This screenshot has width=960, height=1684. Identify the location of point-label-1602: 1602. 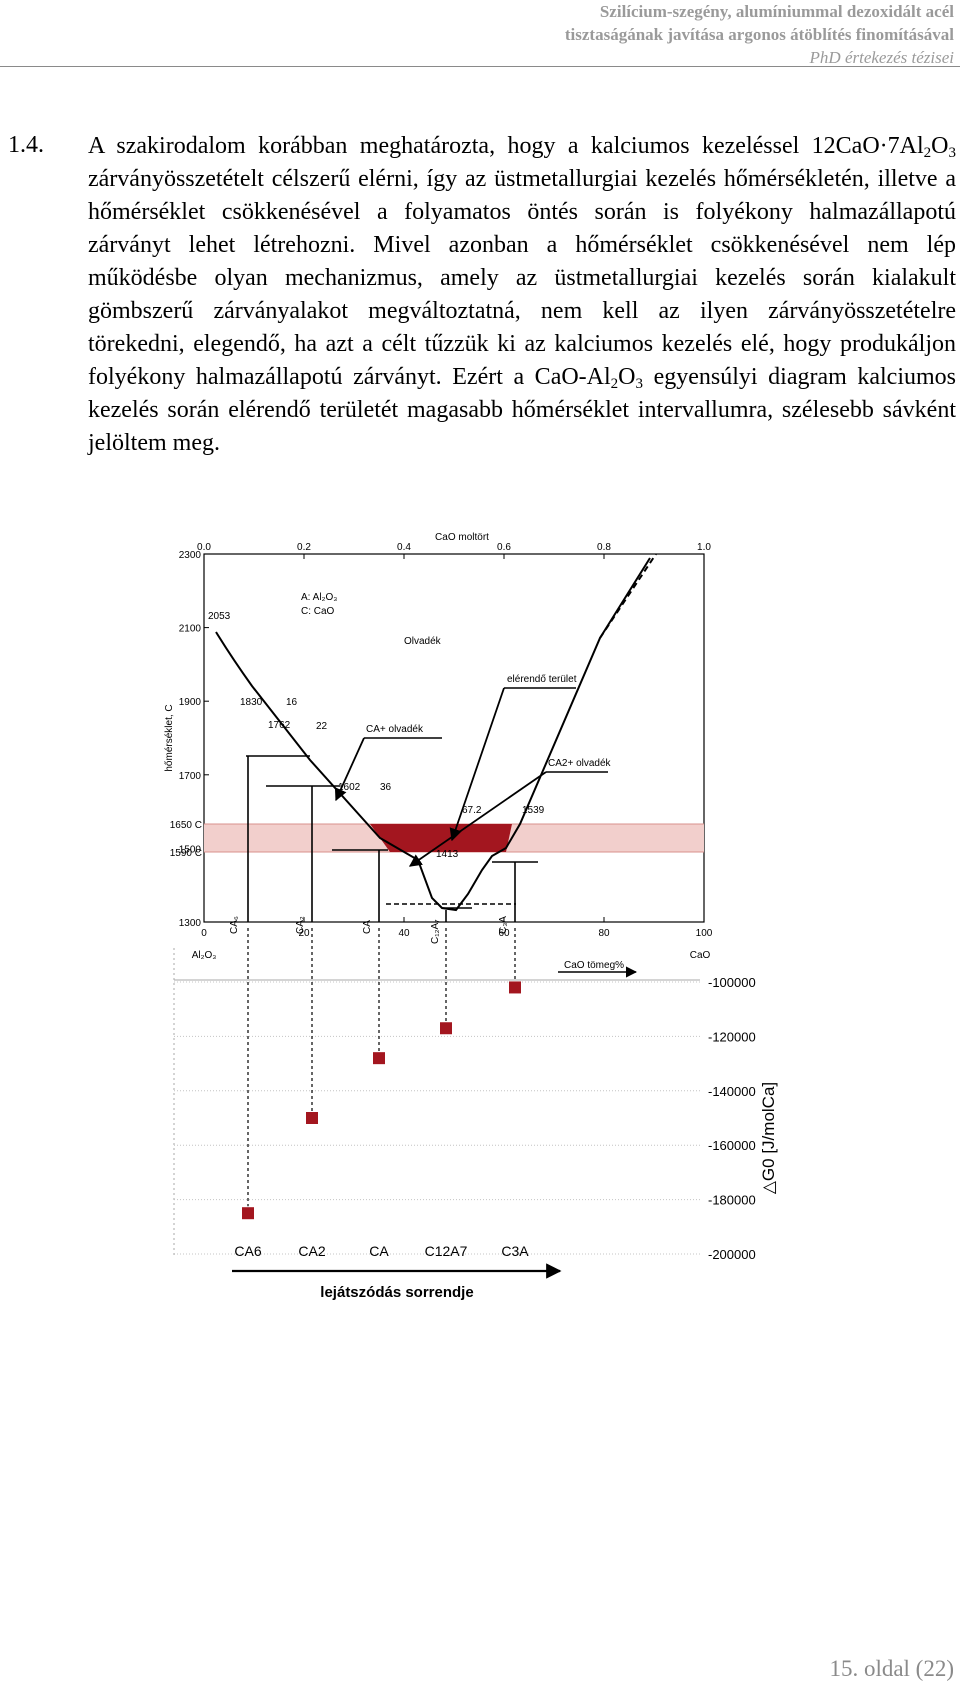
(349, 787).